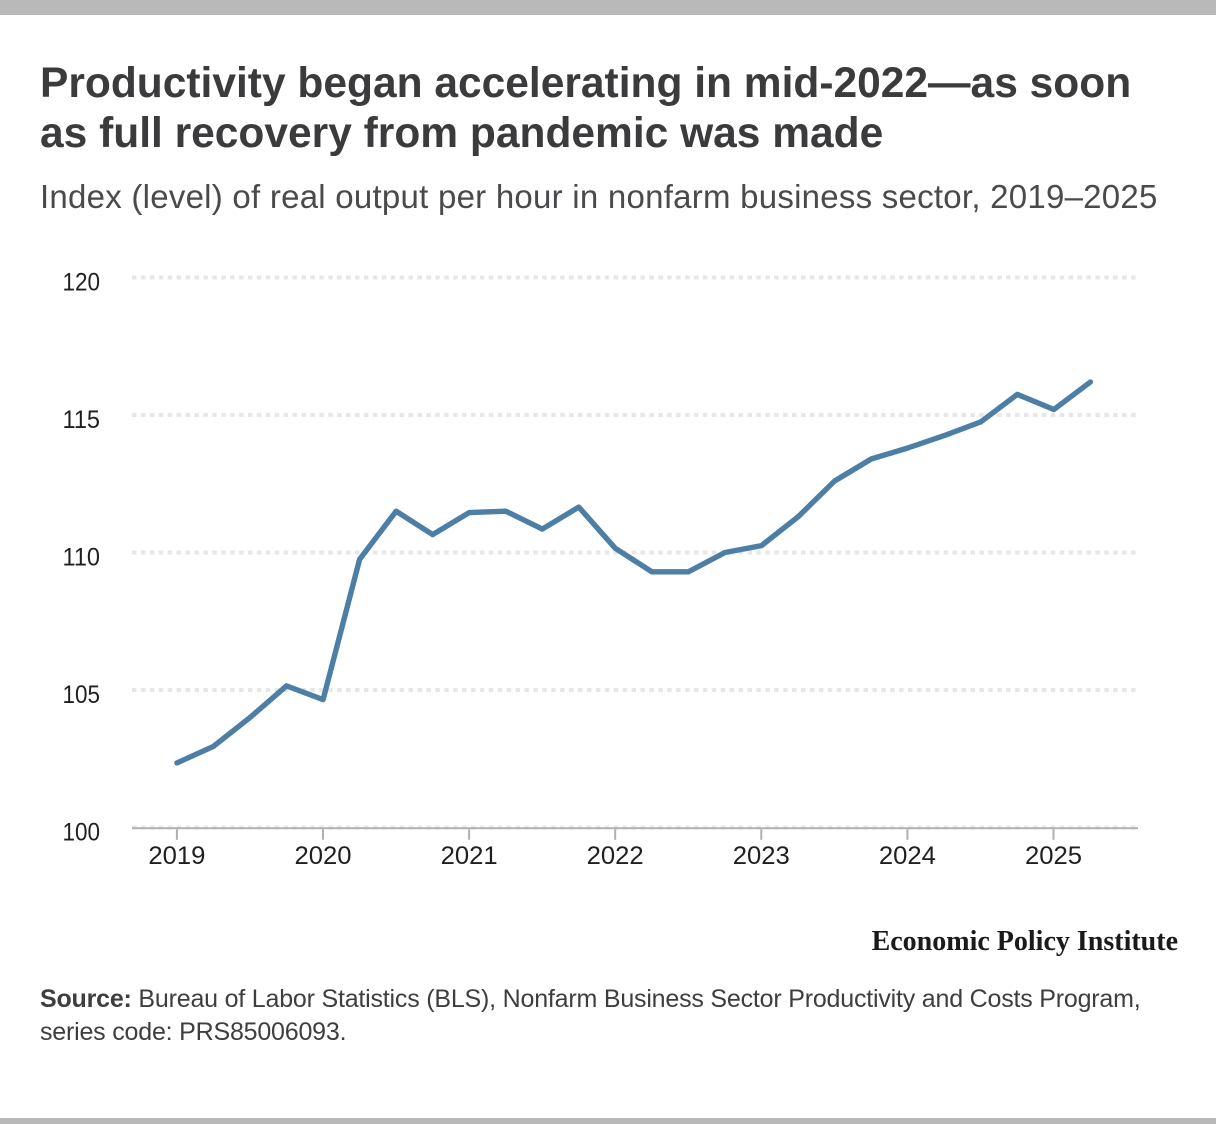 The height and width of the screenshot is (1124, 1216). What do you see at coordinates (1053, 856) in the screenshot?
I see `svg-text: 2025` at bounding box center [1053, 856].